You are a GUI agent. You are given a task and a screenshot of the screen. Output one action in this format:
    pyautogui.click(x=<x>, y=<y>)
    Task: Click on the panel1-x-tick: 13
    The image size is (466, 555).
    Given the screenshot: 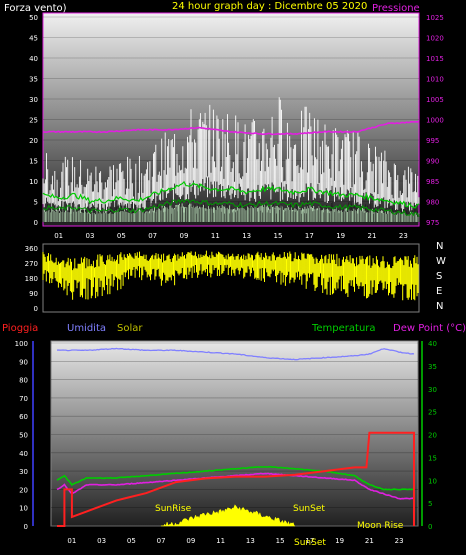 What is the action you would take?
    pyautogui.click(x=246, y=236)
    